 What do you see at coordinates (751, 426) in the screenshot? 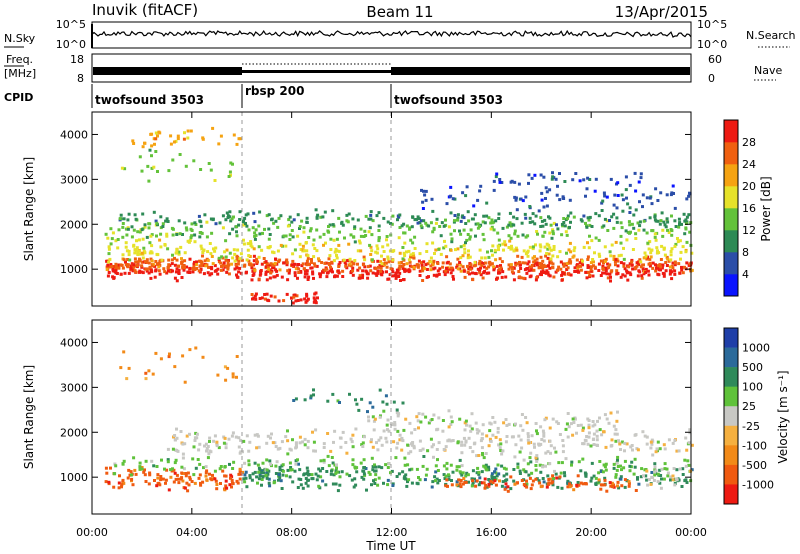
I see `colorbar-tick-label: -25` at bounding box center [751, 426].